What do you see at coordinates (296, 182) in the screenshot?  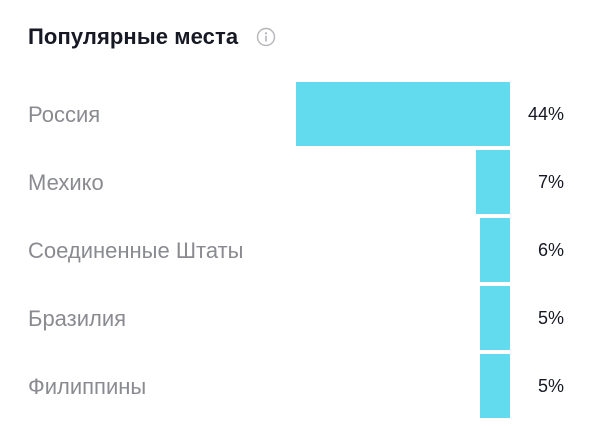 I see `bar-row: Мехико 7%` at bounding box center [296, 182].